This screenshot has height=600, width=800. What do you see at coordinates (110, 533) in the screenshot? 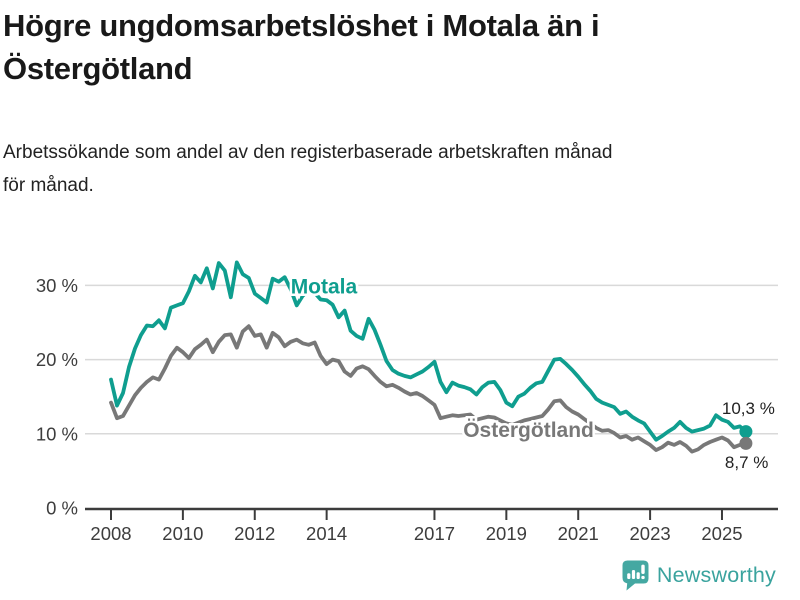
I see `x-axis-tick-label: 2008` at bounding box center [110, 533].